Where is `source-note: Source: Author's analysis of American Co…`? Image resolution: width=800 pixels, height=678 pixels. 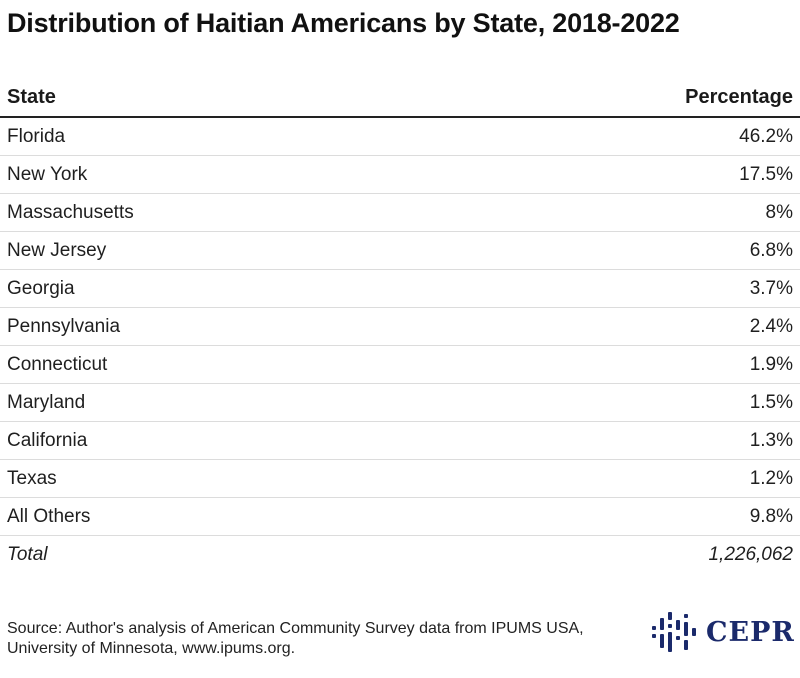 source-note: Source: Author's analysis of American Co… is located at coordinates (295, 638).